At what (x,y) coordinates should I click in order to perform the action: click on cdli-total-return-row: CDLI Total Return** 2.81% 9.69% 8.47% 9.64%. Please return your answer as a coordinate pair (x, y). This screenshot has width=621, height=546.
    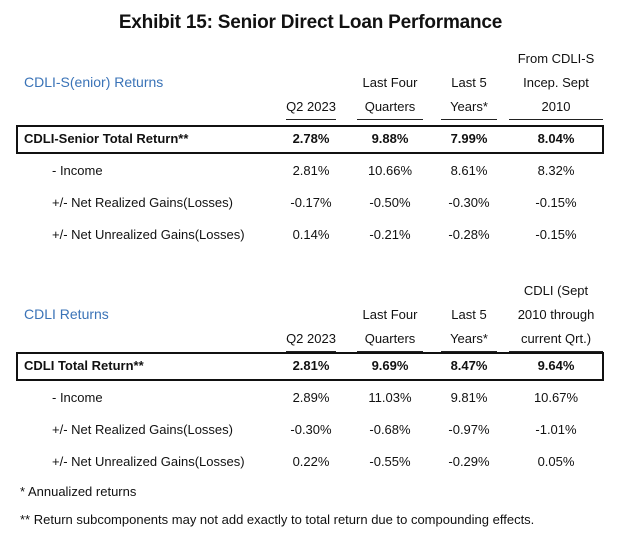
    Looking at the image, I should click on (310, 366).